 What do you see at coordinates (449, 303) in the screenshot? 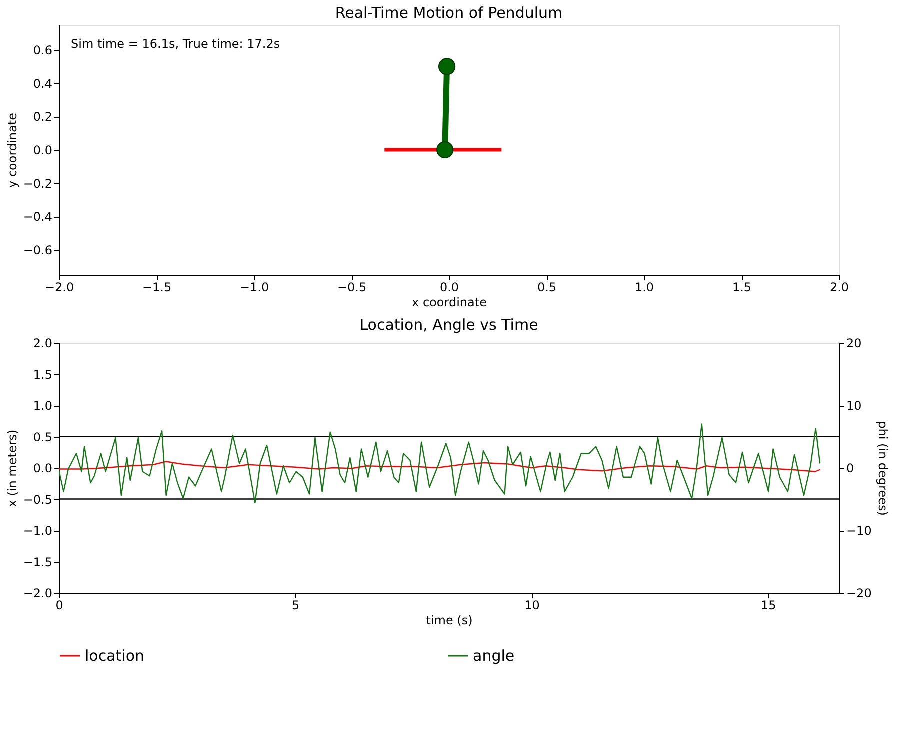
I see `x-axis-title: x coordinate` at bounding box center [449, 303].